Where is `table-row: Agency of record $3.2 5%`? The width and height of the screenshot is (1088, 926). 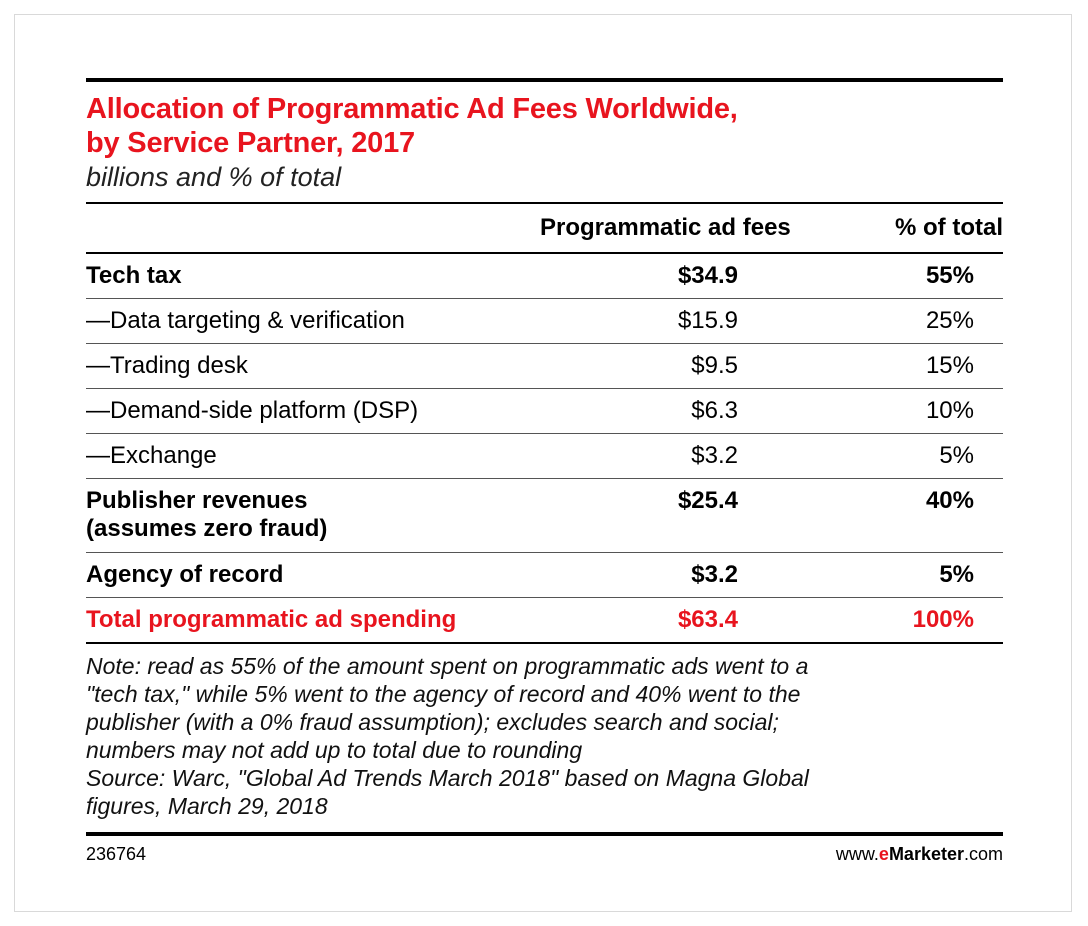 table-row: Agency of record $3.2 5% is located at coordinates (544, 575).